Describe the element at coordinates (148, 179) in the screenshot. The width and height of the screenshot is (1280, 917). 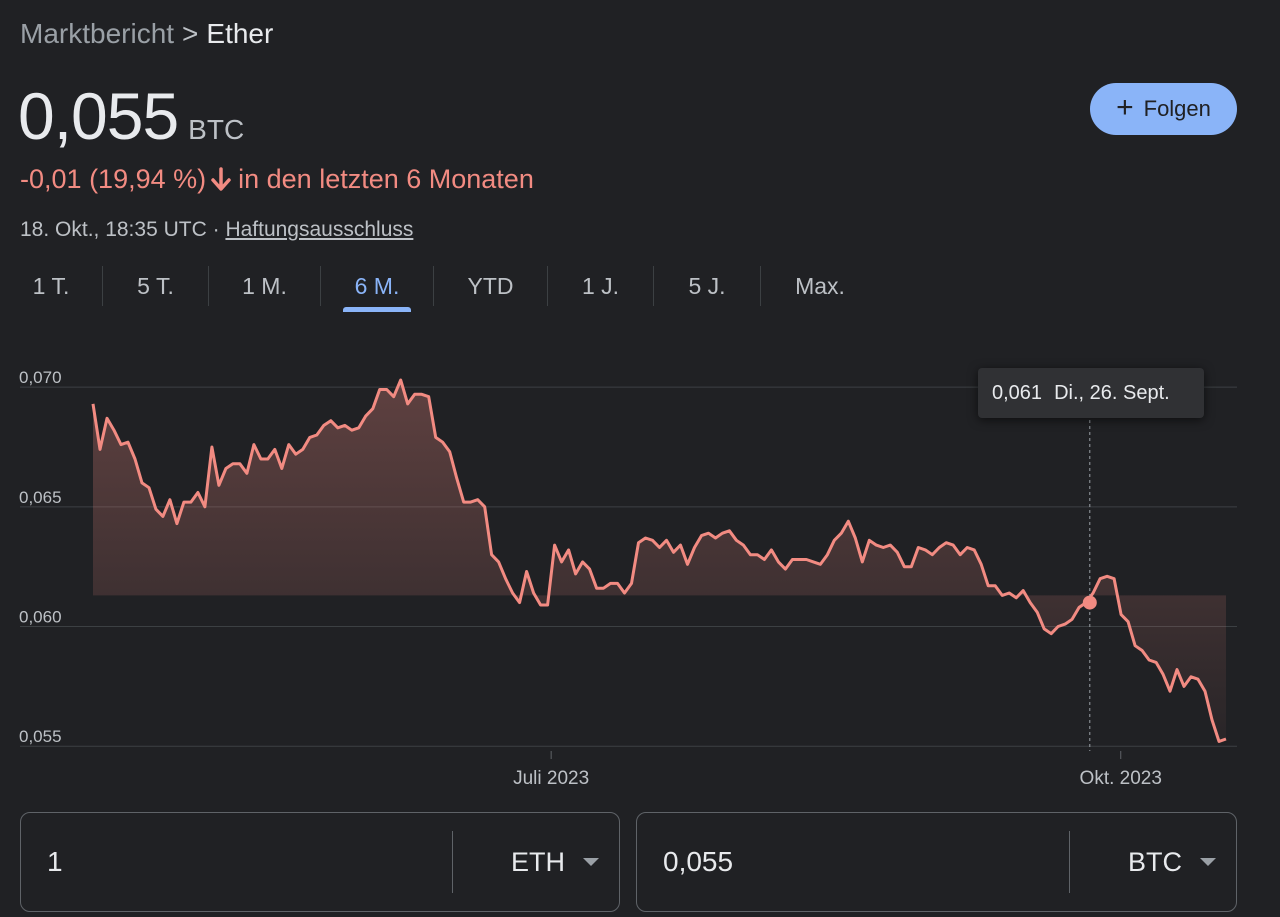
I see `change-percent: (19,94 %)` at that location.